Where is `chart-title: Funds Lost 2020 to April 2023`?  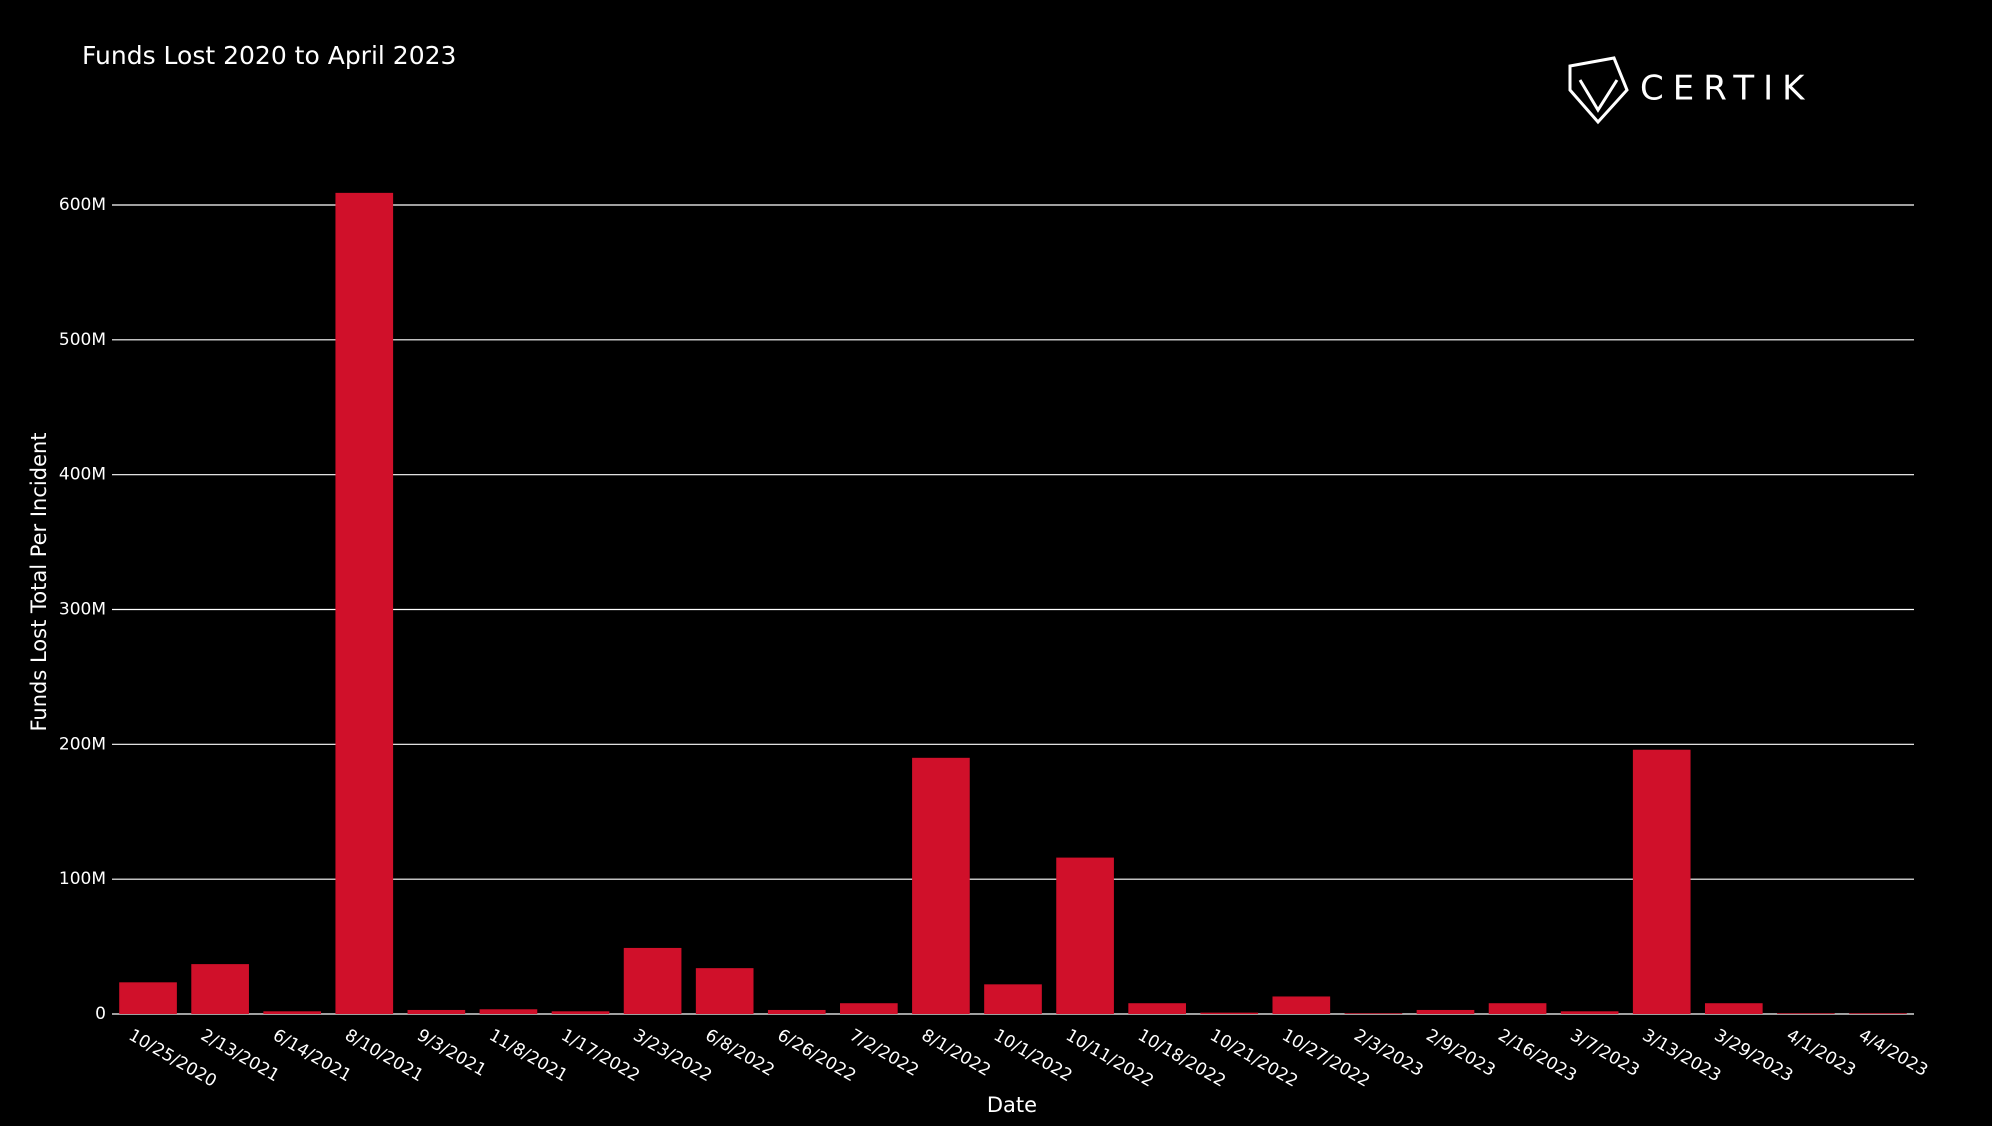
chart-title: Funds Lost 2020 to April 2023 is located at coordinates (269, 55).